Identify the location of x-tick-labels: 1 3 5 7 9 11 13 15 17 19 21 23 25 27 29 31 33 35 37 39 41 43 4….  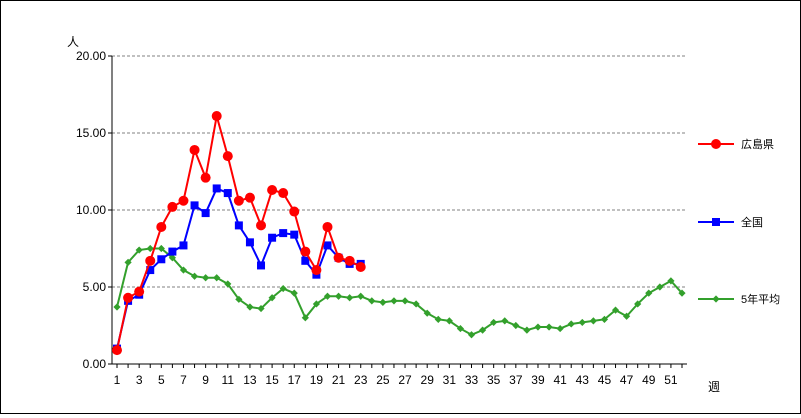
(396, 380).